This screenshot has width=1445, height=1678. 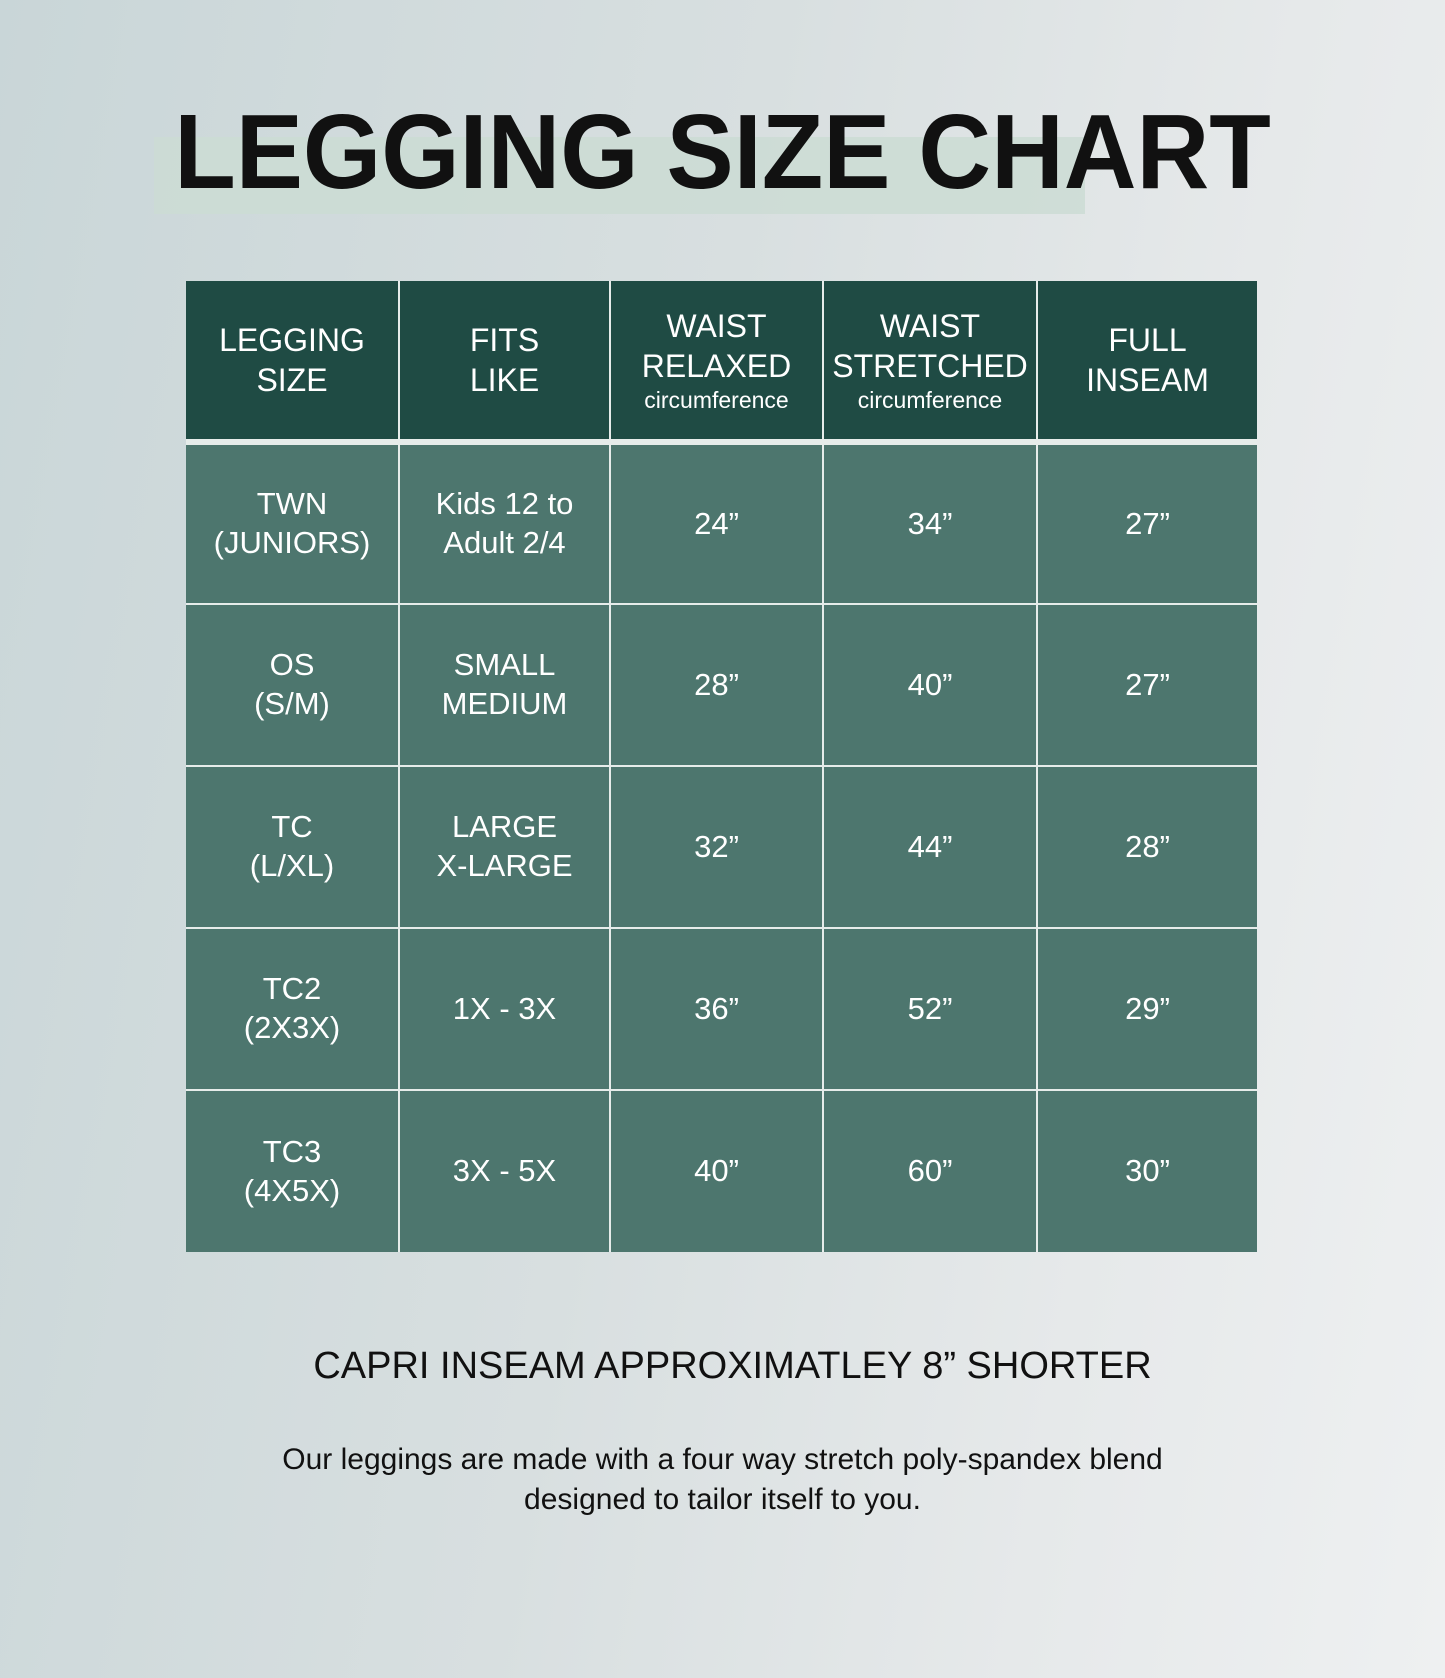 I want to click on cell-line: (2X3X), so click(x=292, y=1027).